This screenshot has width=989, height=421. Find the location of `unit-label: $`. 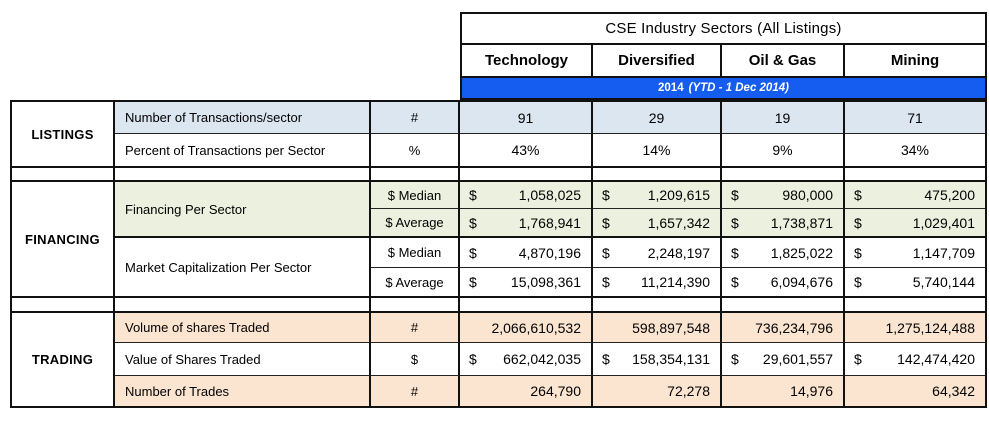

unit-label: $ is located at coordinates (415, 359).